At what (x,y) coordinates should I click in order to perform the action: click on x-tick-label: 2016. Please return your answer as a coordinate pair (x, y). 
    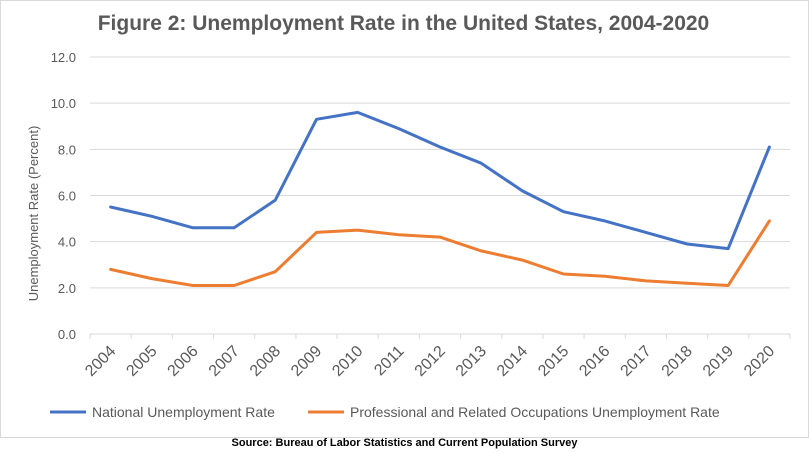
    Looking at the image, I should click on (594, 361).